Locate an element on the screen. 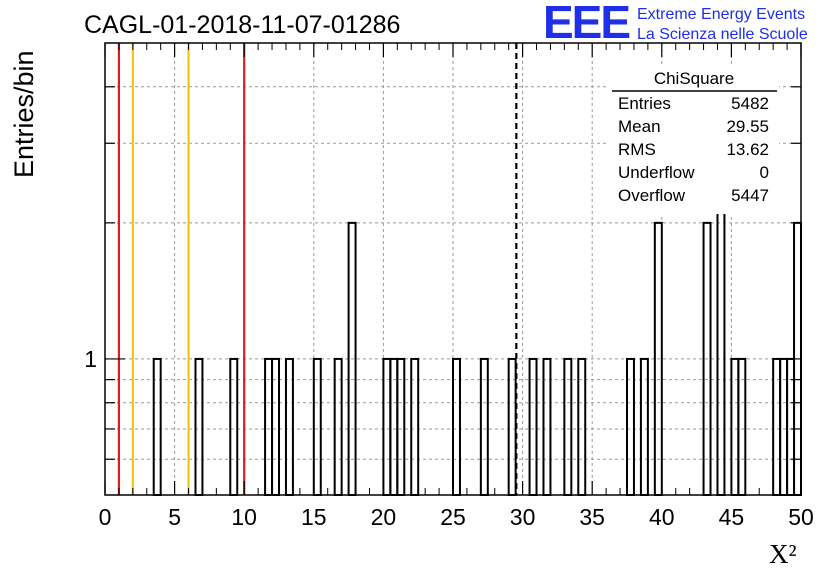  x-tick-label: 35 is located at coordinates (592, 517).